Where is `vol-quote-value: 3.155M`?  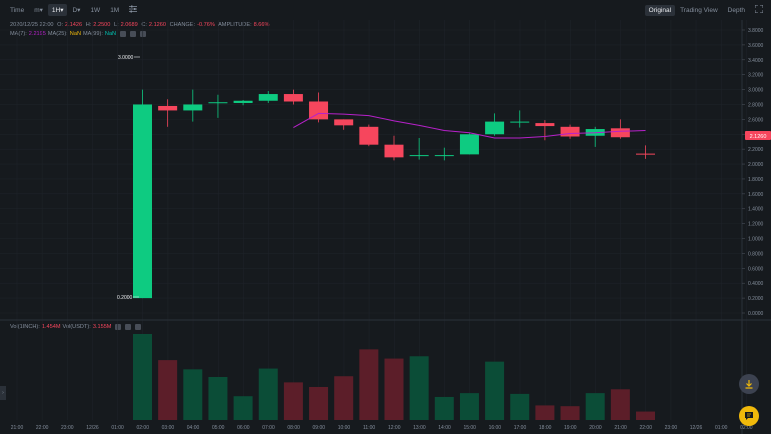 vol-quote-value: 3.155M is located at coordinates (102, 327).